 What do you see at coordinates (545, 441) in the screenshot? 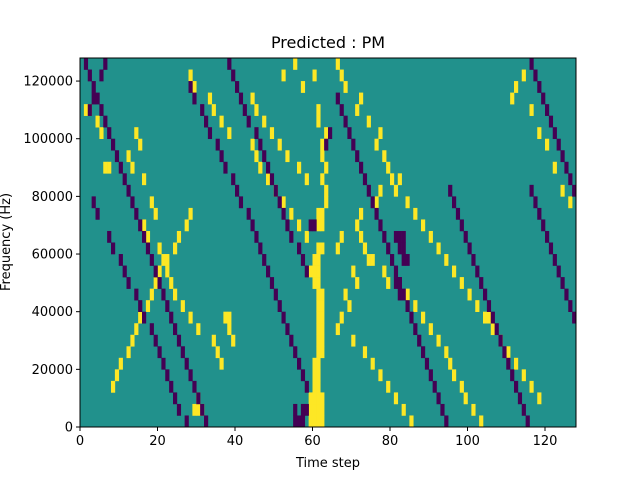
I see `x-tick-label: 120` at bounding box center [545, 441].